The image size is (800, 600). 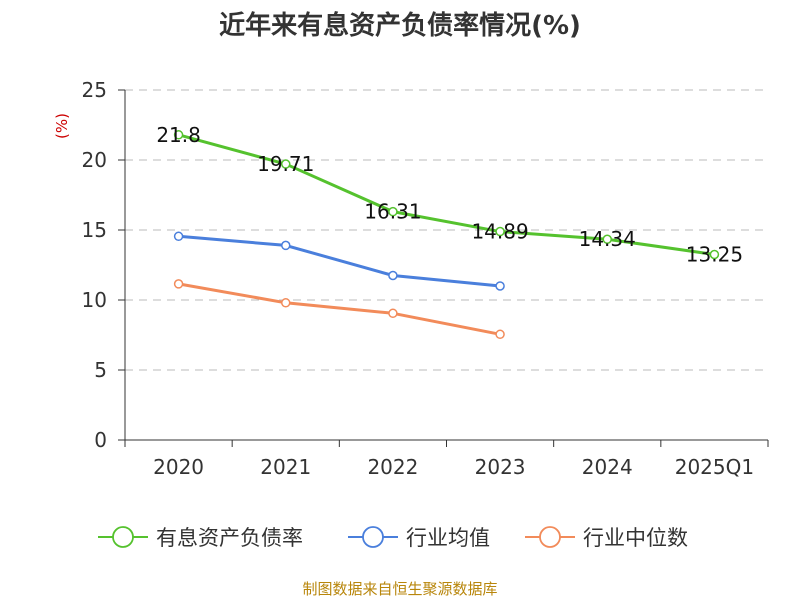 What do you see at coordinates (400, 25) in the screenshot?
I see `chart-title: 近年来有息资产负债率情况(%)` at bounding box center [400, 25].